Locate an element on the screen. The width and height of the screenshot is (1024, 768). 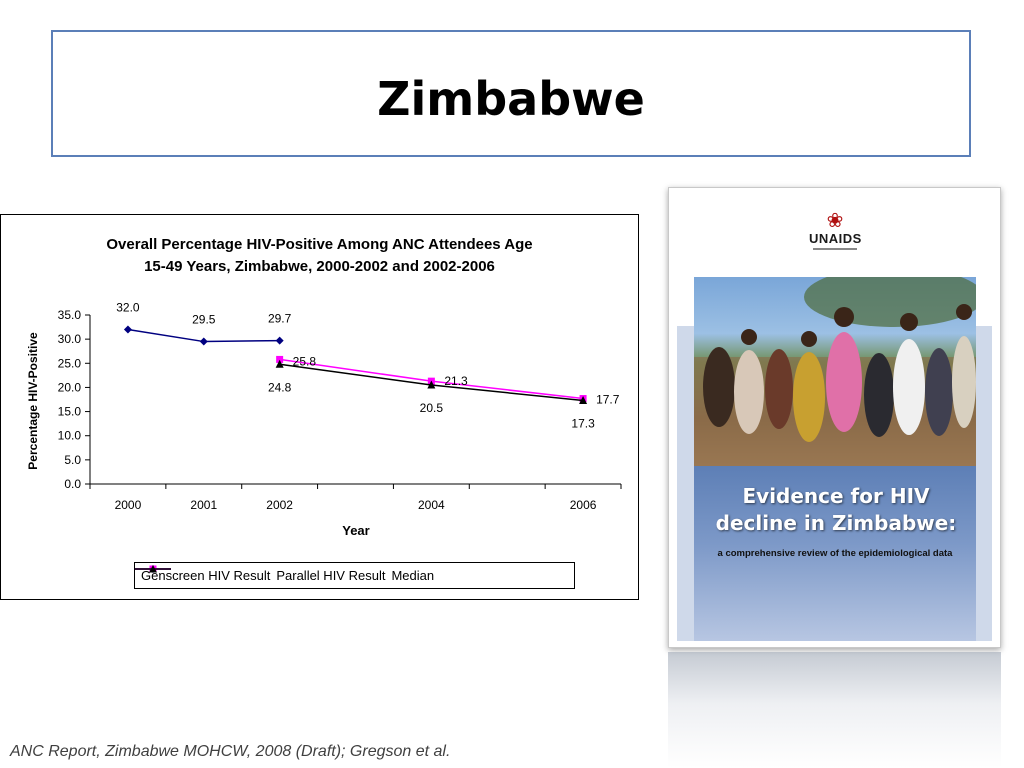
data-label: 32.0 is located at coordinates (128, 307).